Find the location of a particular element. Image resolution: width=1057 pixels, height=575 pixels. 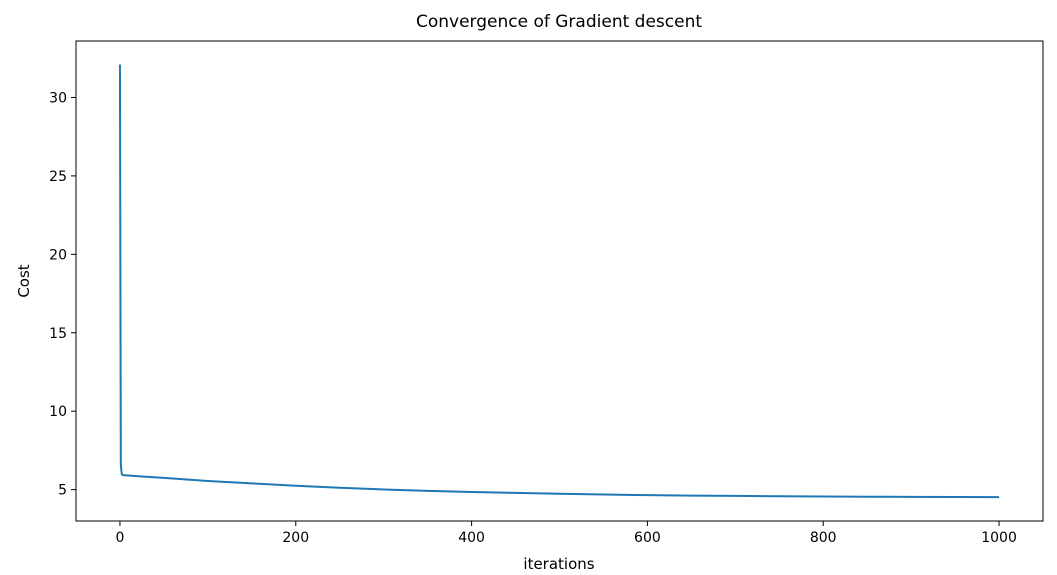

x-tick-label: 0 is located at coordinates (119, 538).